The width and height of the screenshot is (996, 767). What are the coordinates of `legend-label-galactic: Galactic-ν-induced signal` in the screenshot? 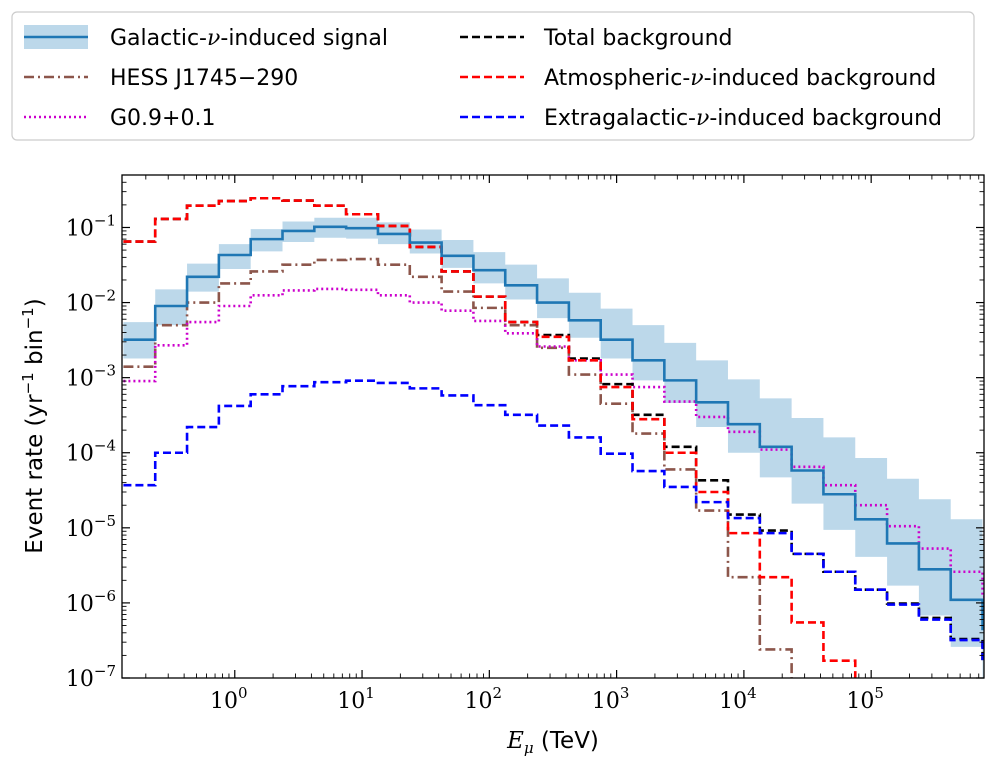 It's located at (249, 38).